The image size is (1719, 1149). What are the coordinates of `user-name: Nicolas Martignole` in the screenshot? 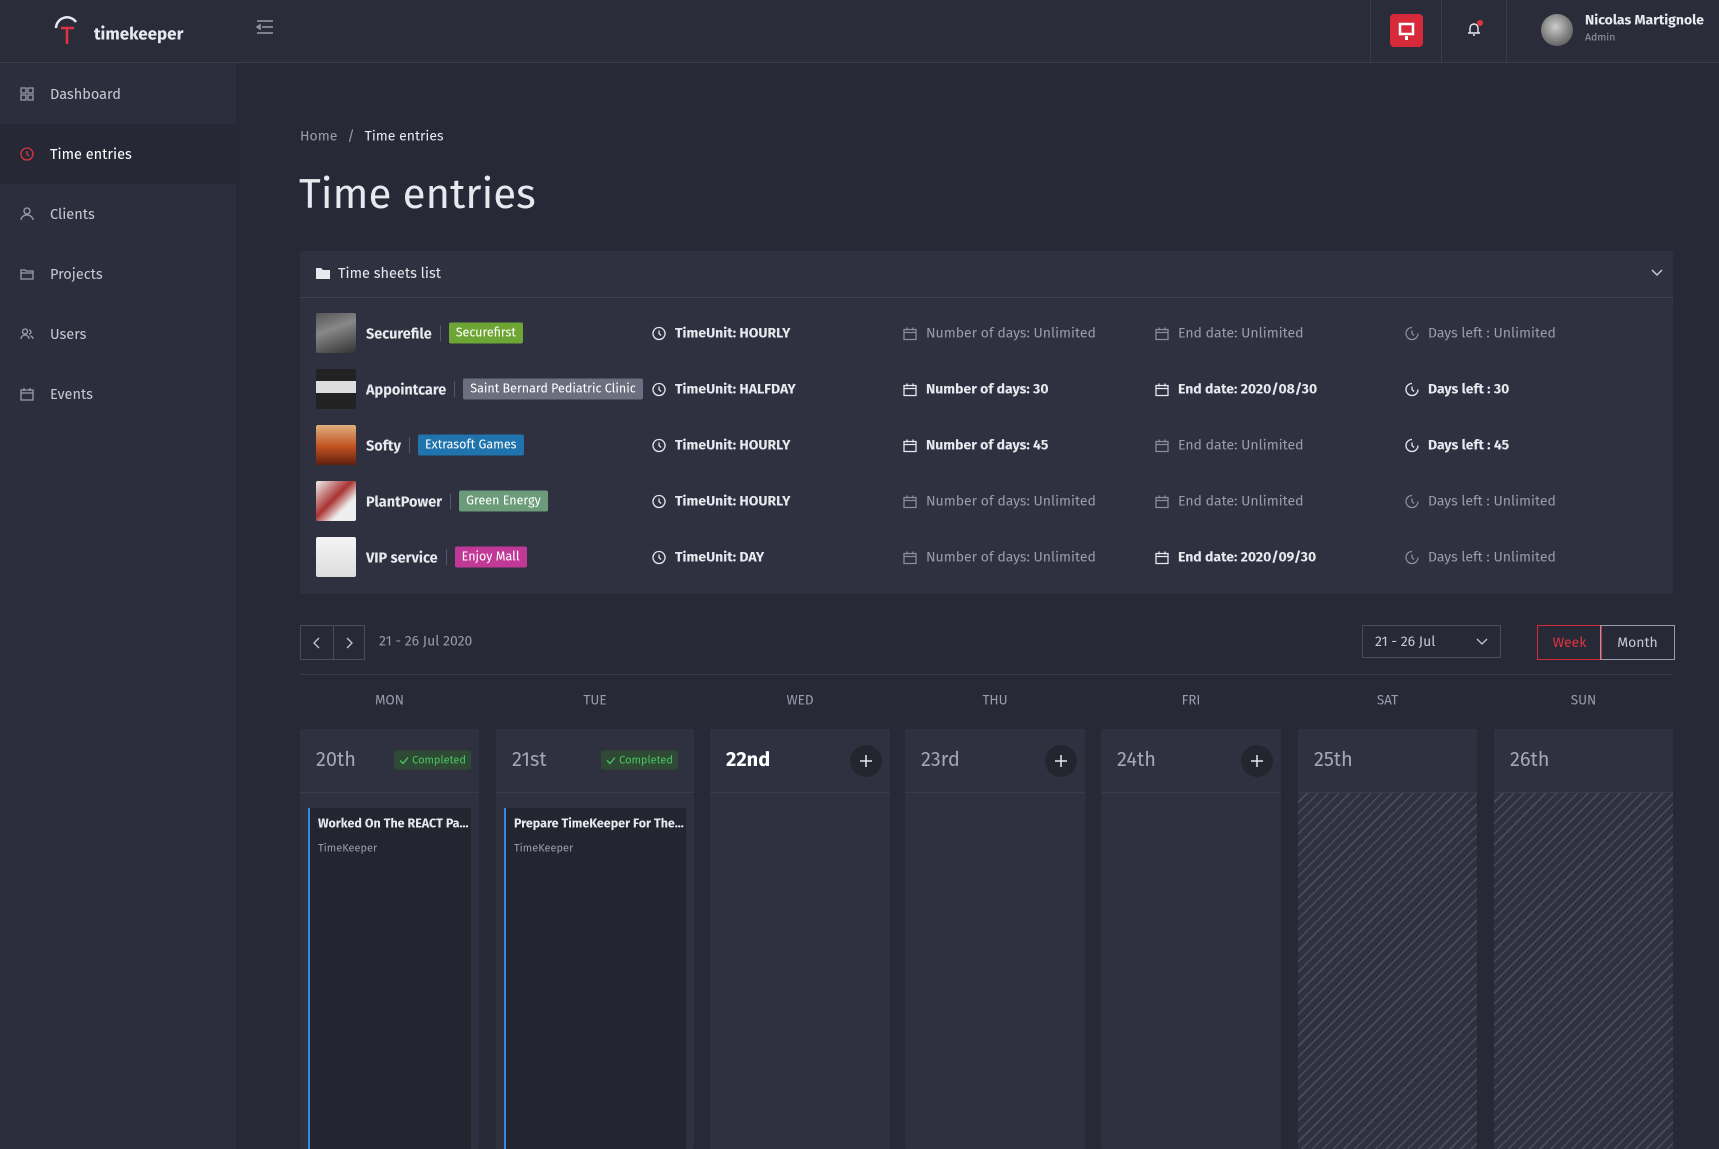 It's located at (1644, 20).